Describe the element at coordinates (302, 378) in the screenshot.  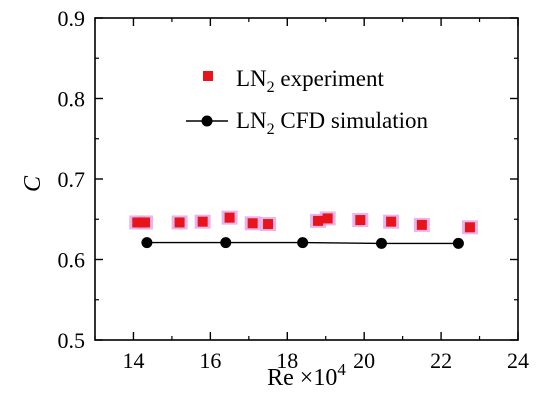
I see `x-axis-title-text: Re ×10` at that location.